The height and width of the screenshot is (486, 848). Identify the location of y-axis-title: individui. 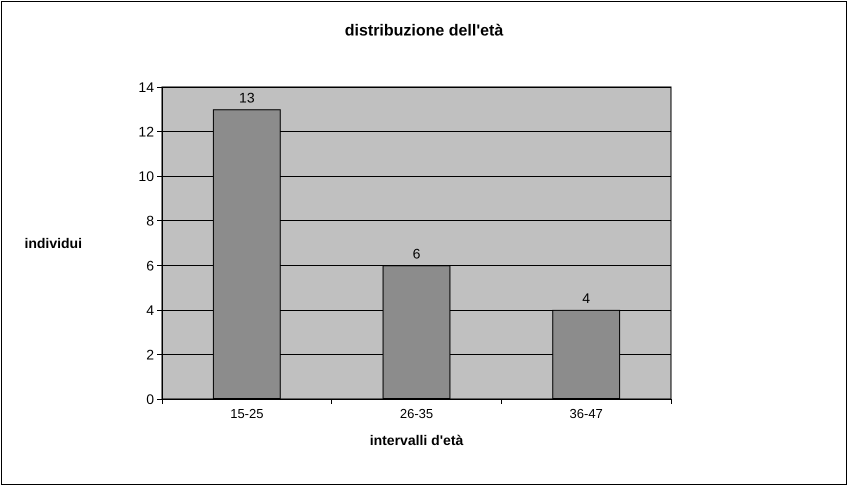
(53, 243).